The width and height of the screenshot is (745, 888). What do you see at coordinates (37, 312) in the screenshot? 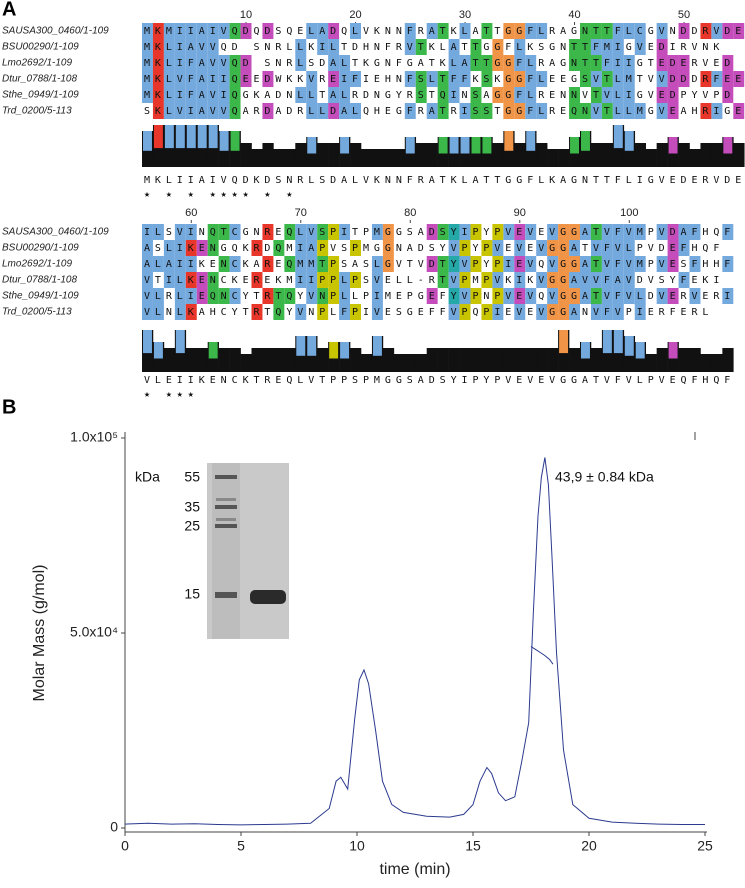
I see `sequence-name: Trd_0200/5-113` at bounding box center [37, 312].